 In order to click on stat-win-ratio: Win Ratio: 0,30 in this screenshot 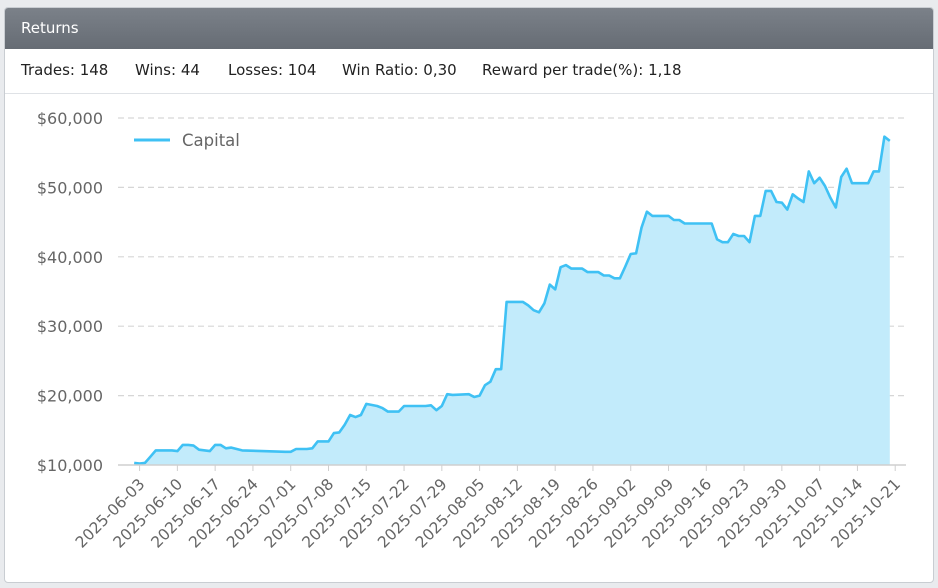, I will do `click(399, 70)`.